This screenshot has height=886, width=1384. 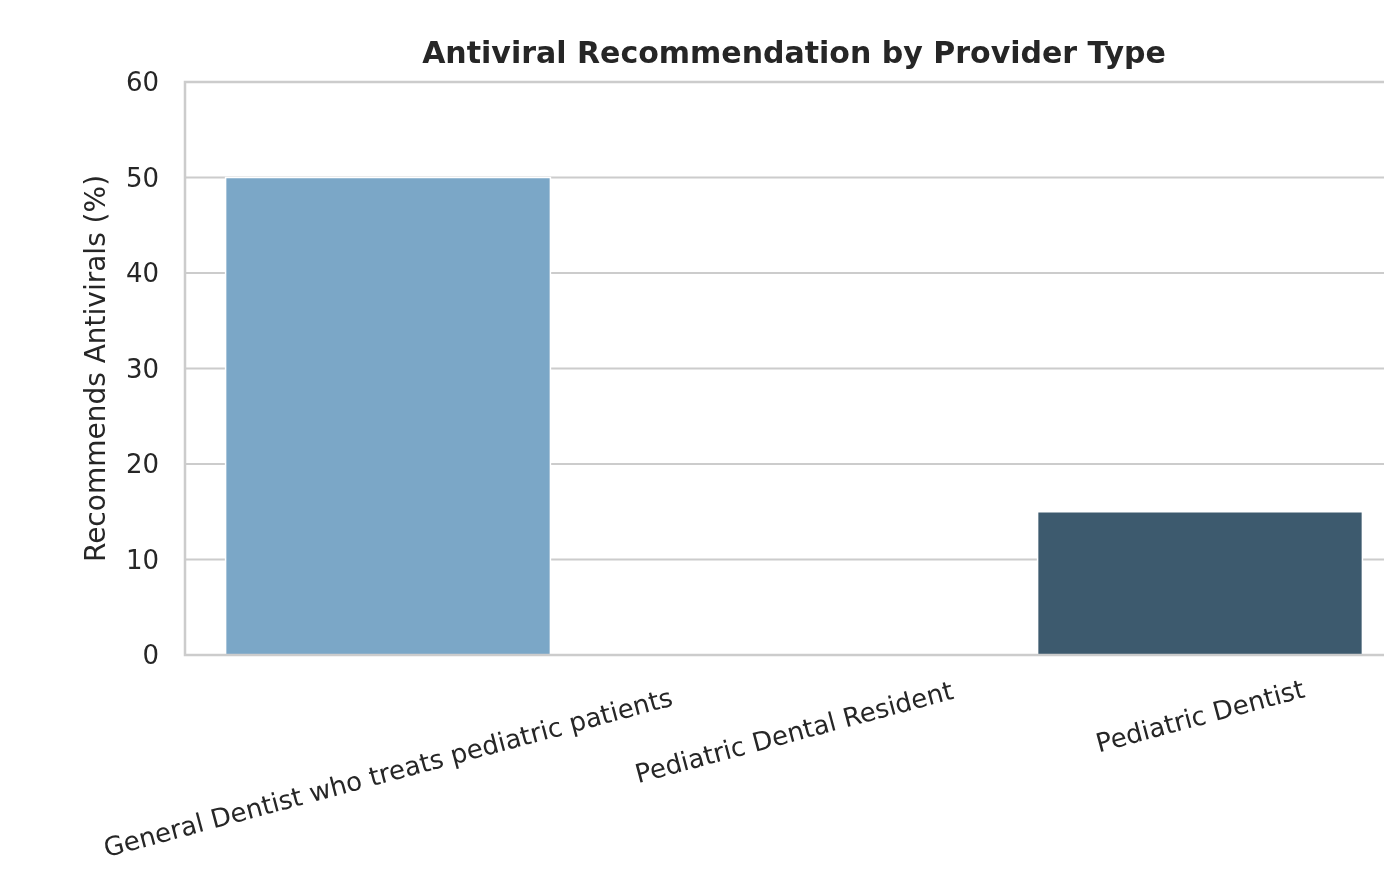 What do you see at coordinates (142, 559) in the screenshot?
I see `y-tick-label: 10` at bounding box center [142, 559].